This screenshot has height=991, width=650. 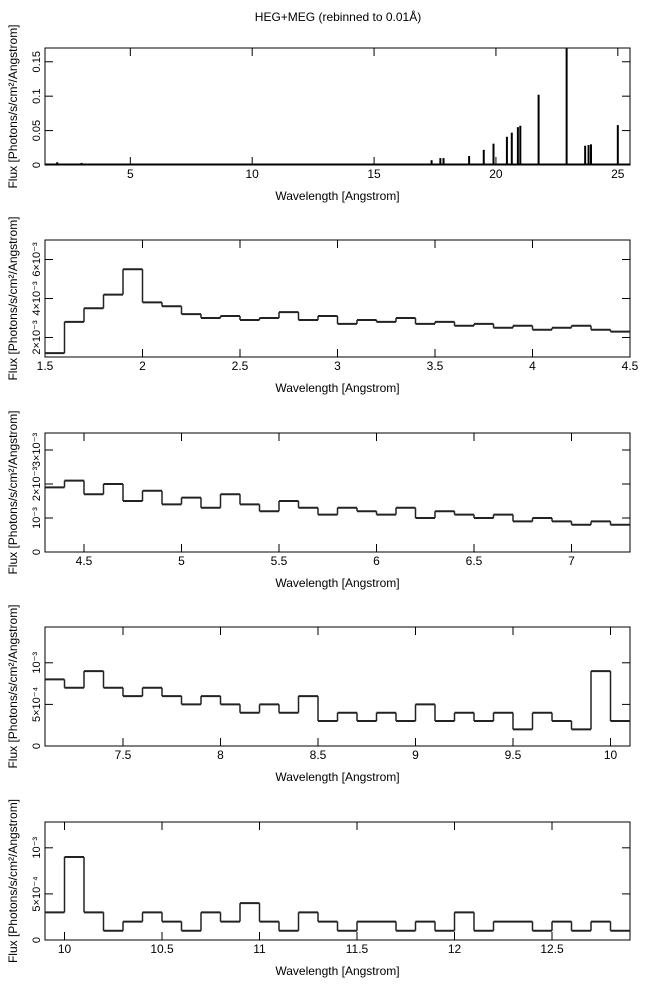 I want to click on x-tick-label: 3.5, so click(x=435, y=366).